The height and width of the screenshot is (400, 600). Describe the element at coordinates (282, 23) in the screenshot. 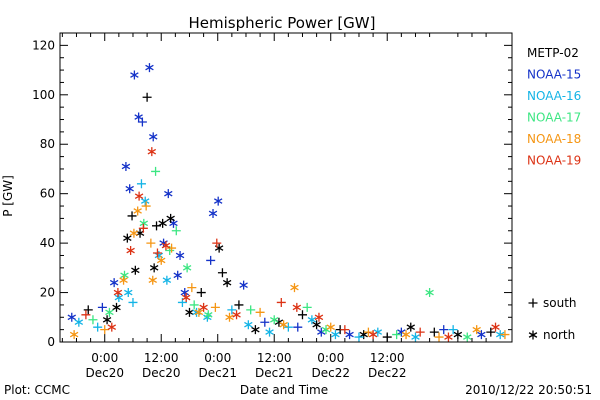

I see `chart-title: Hemispheric Power [GW]` at that location.